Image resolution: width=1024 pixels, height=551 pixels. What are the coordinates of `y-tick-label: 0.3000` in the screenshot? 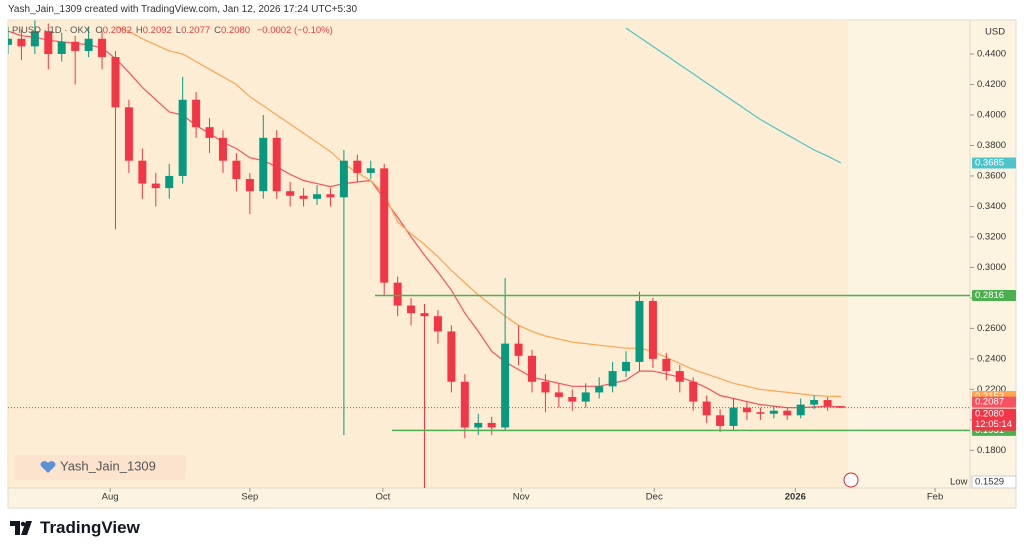 It's located at (991, 267).